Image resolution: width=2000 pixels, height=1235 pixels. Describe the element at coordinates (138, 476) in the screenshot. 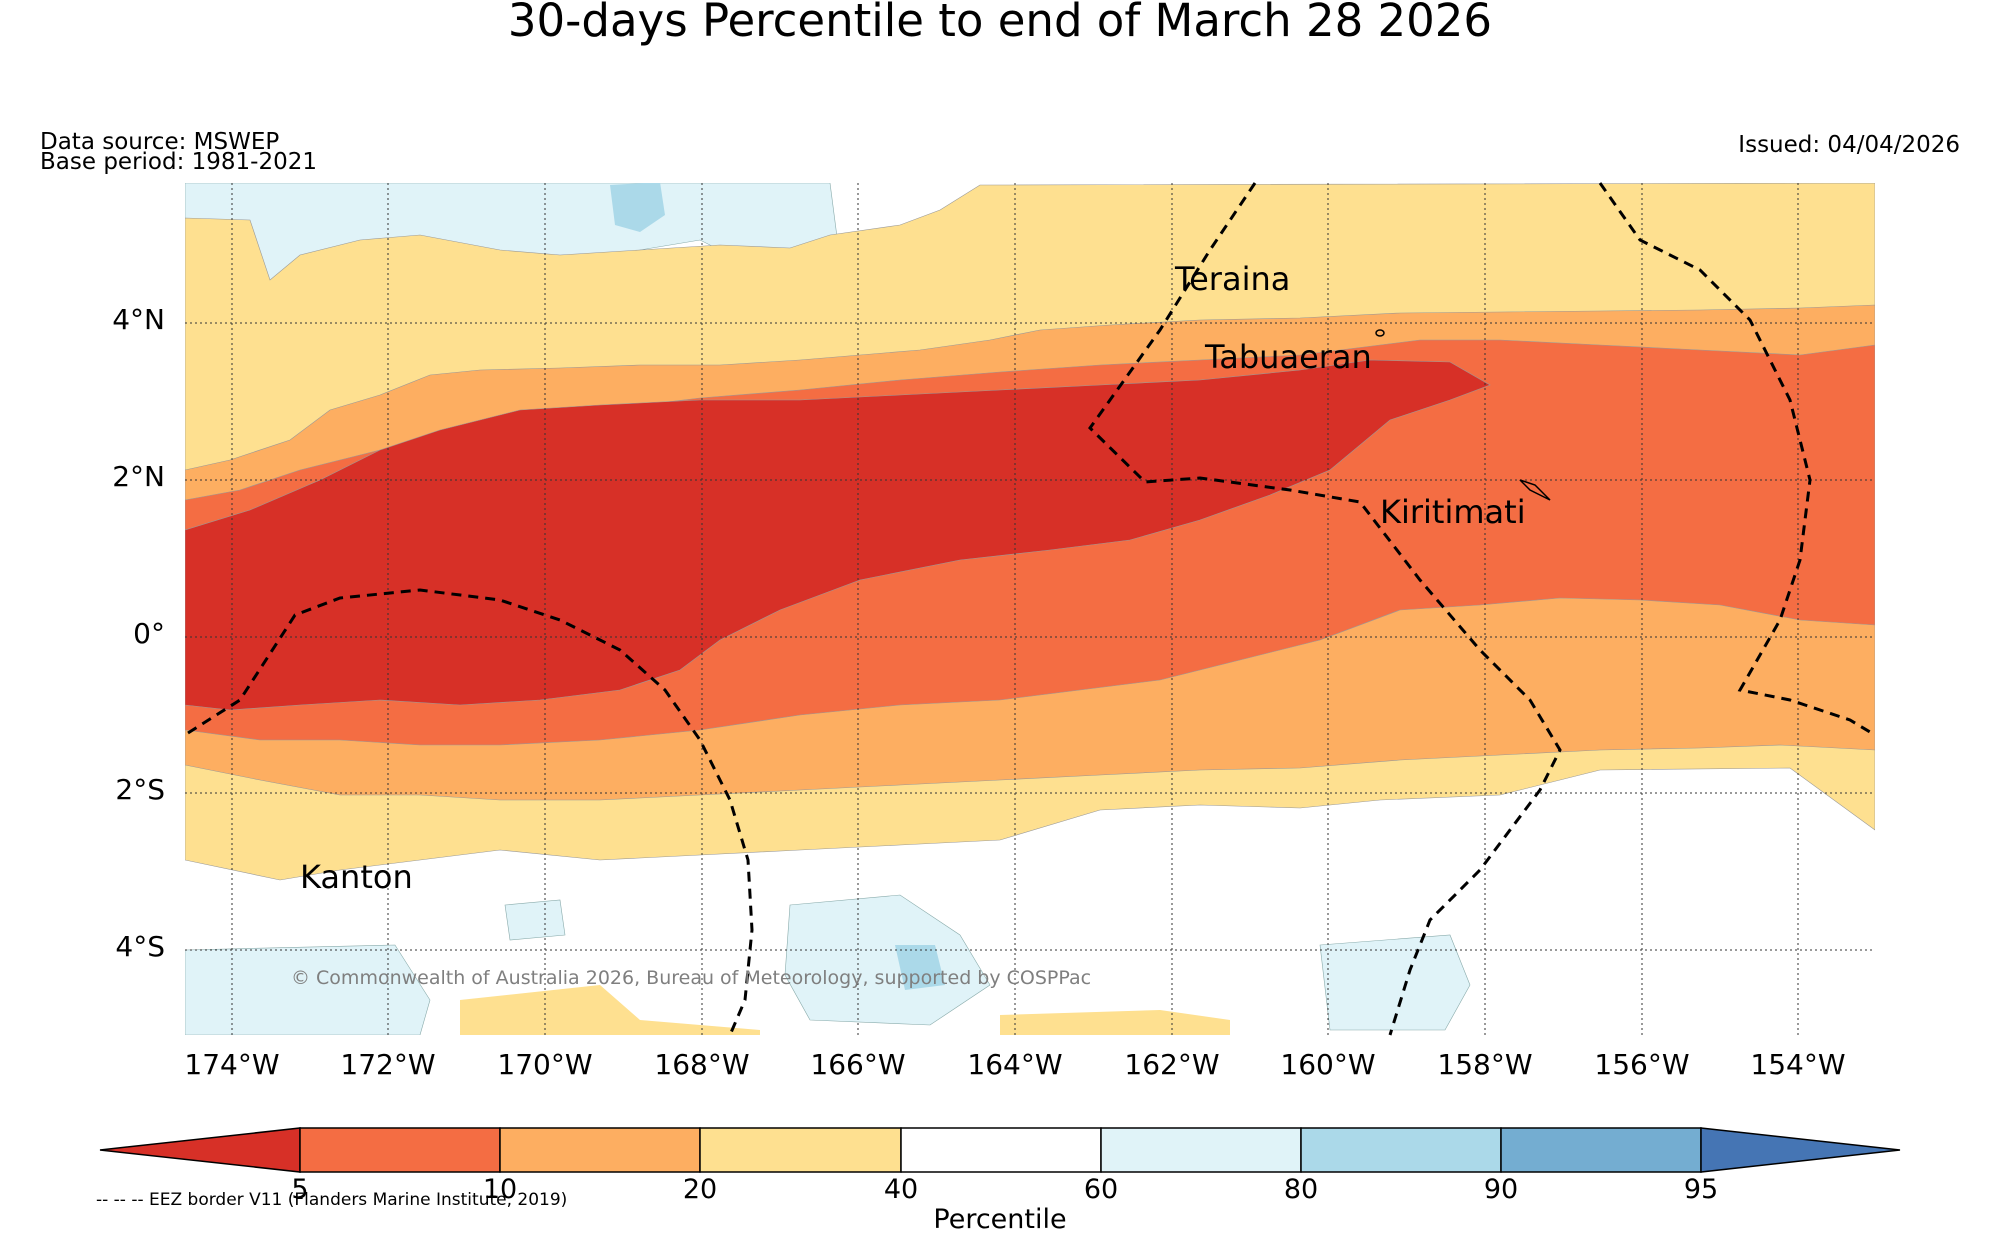

I see `lat-label: 2°N` at that location.